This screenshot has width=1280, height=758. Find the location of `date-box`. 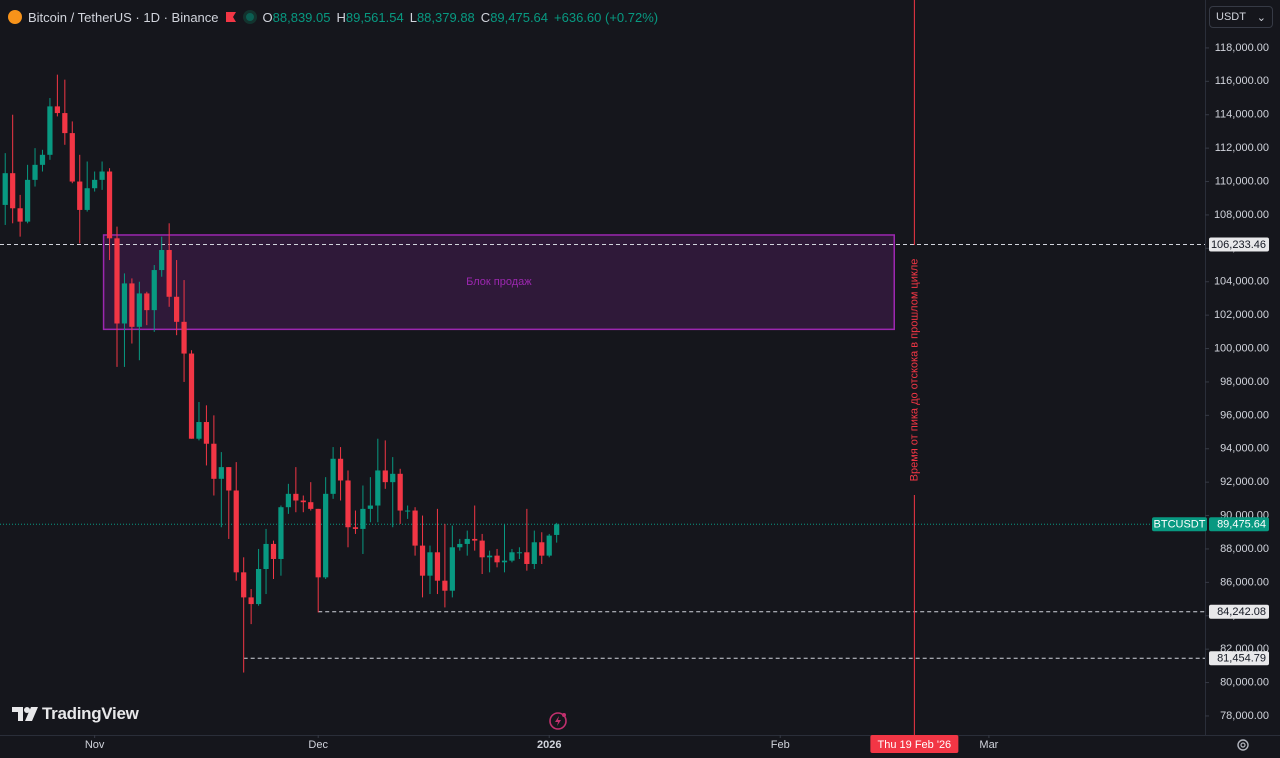

date-box is located at coordinates (914, 744).